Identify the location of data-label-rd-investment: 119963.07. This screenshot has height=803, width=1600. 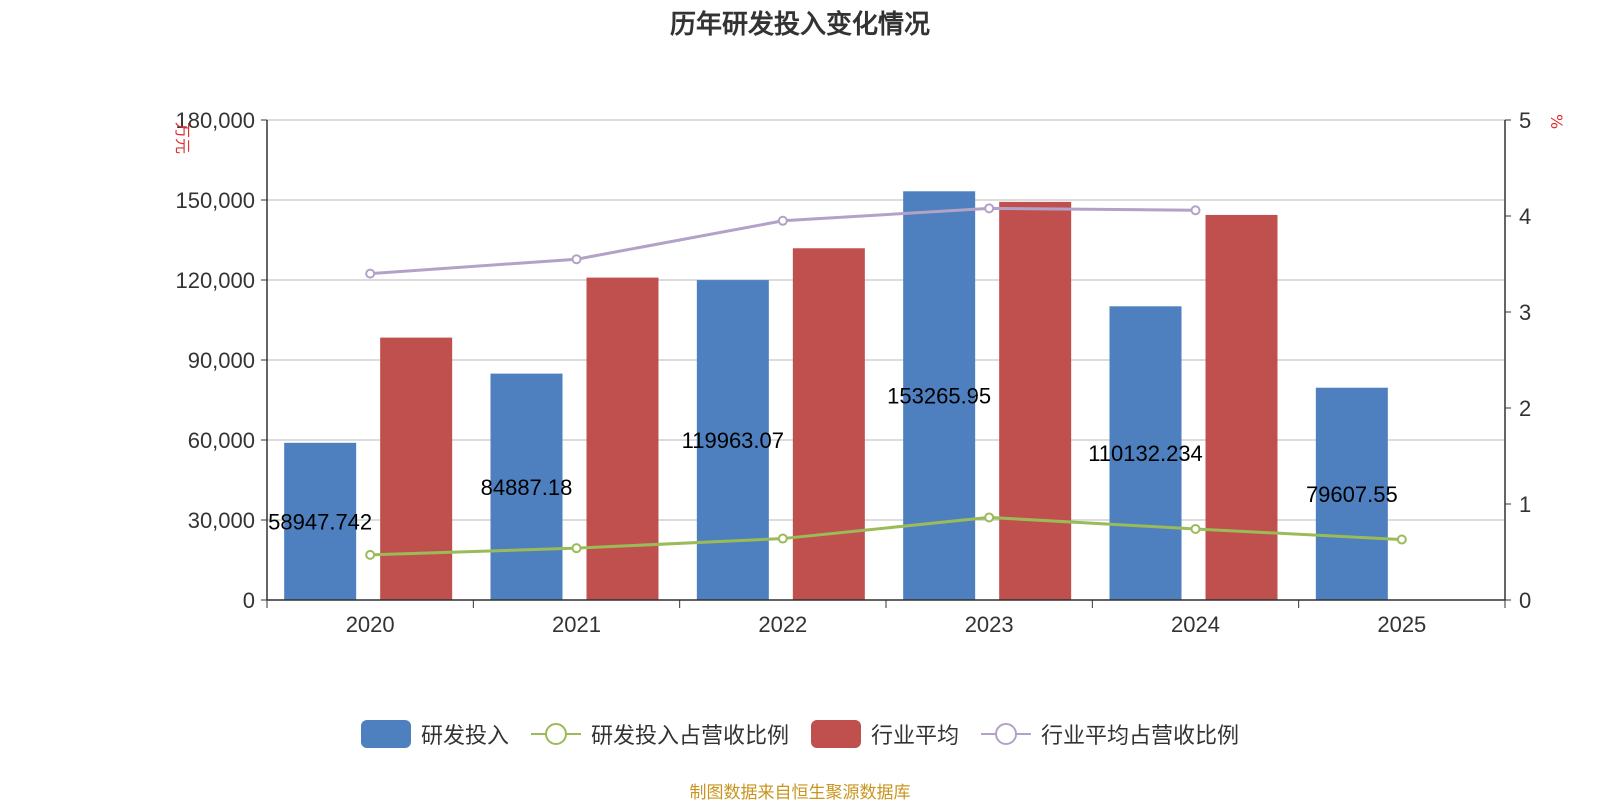
(733, 440).